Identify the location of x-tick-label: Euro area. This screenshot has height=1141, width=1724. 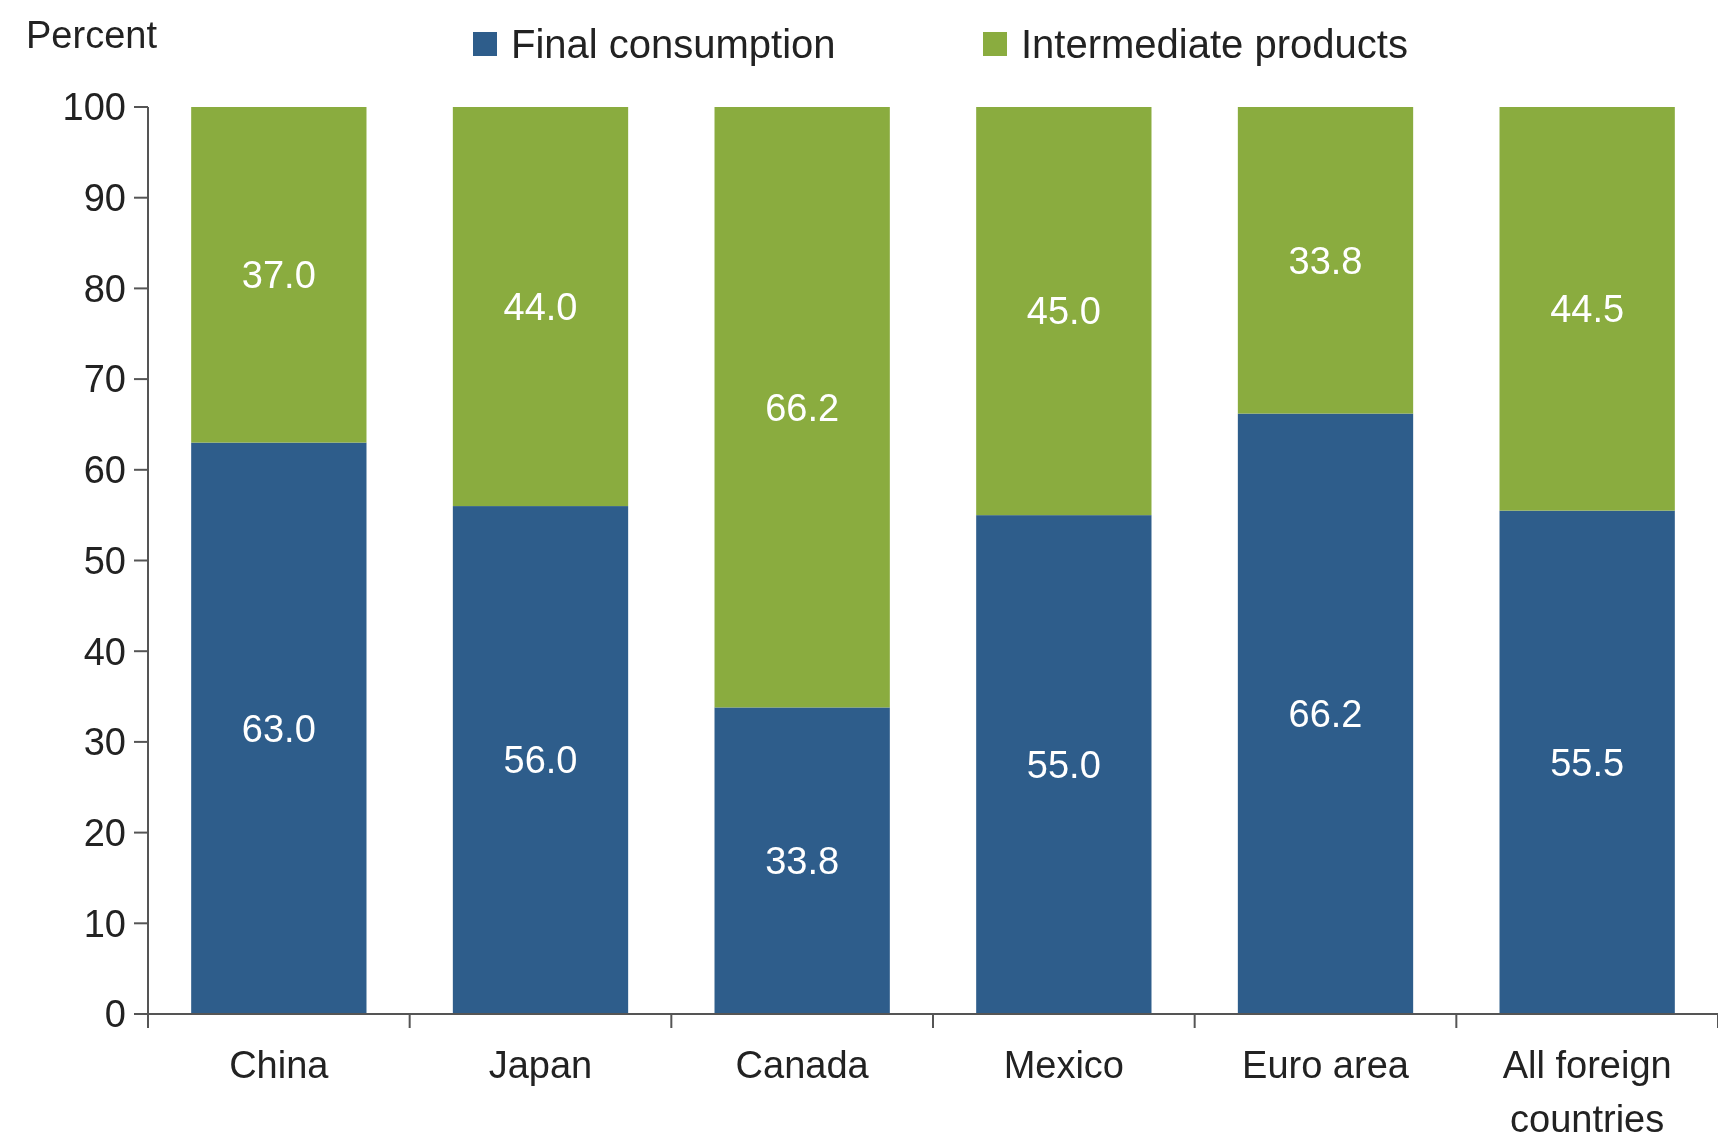
(1326, 1065).